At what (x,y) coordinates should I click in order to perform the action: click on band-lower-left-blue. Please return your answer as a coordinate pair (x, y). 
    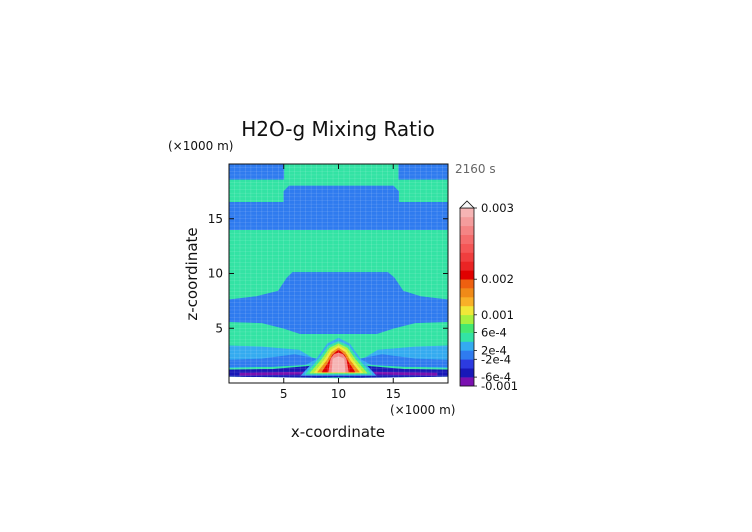
    Looking at the image, I should click on (273, 360).